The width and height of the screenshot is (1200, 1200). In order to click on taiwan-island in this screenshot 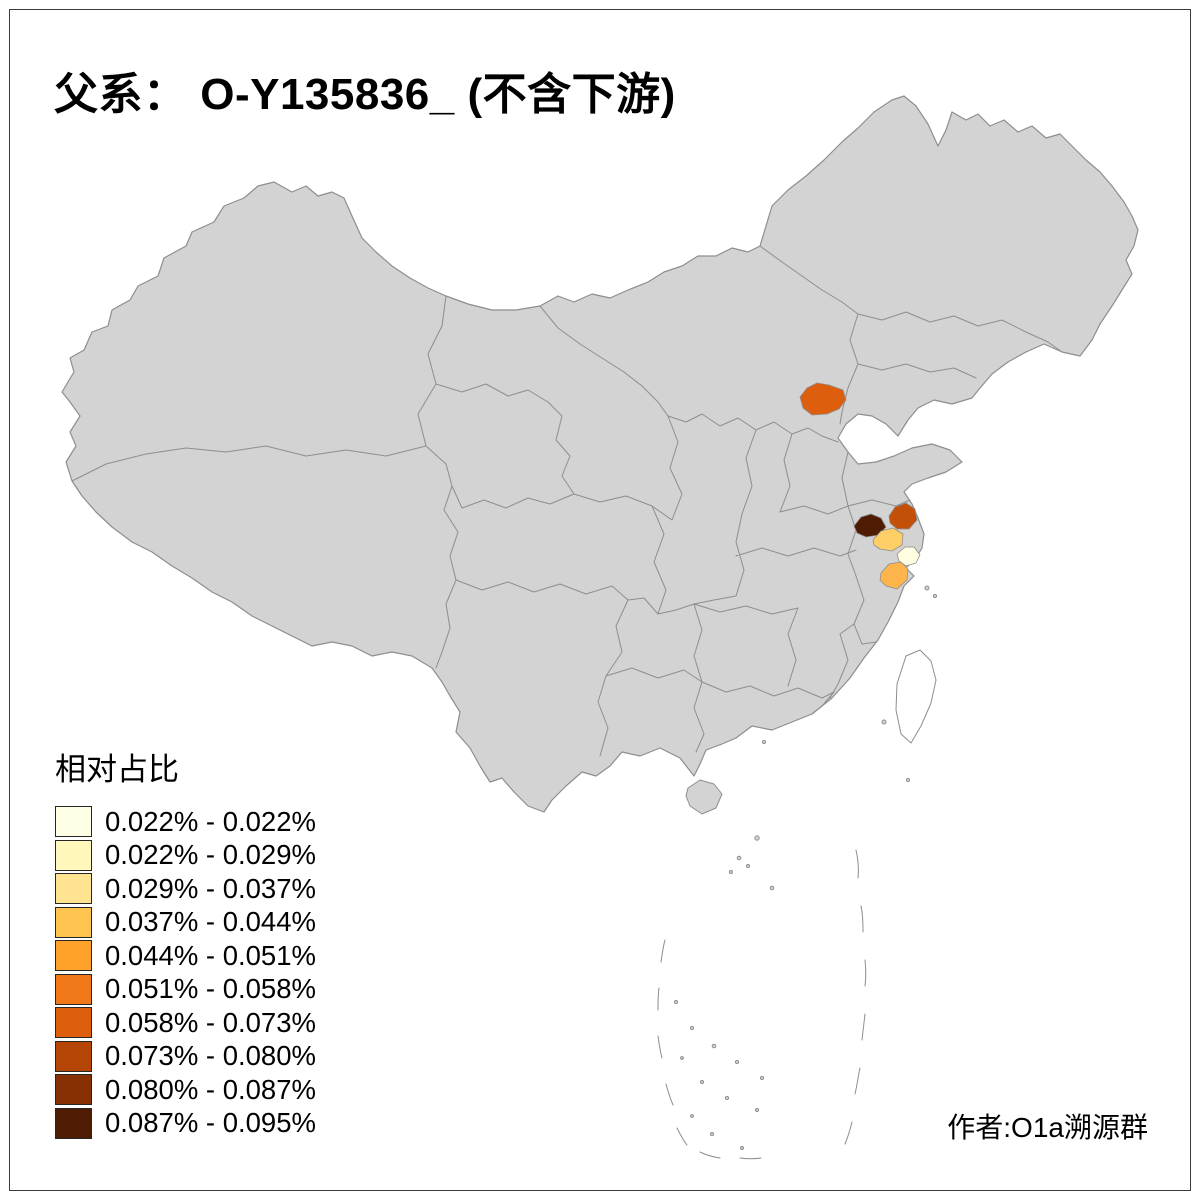, I will do `click(916, 696)`.